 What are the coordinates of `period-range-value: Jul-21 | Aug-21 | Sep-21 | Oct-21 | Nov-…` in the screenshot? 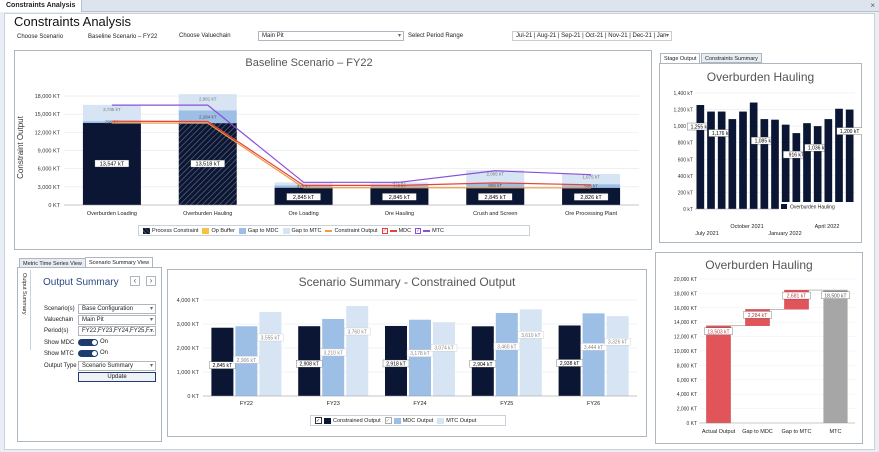 It's located at (591, 36).